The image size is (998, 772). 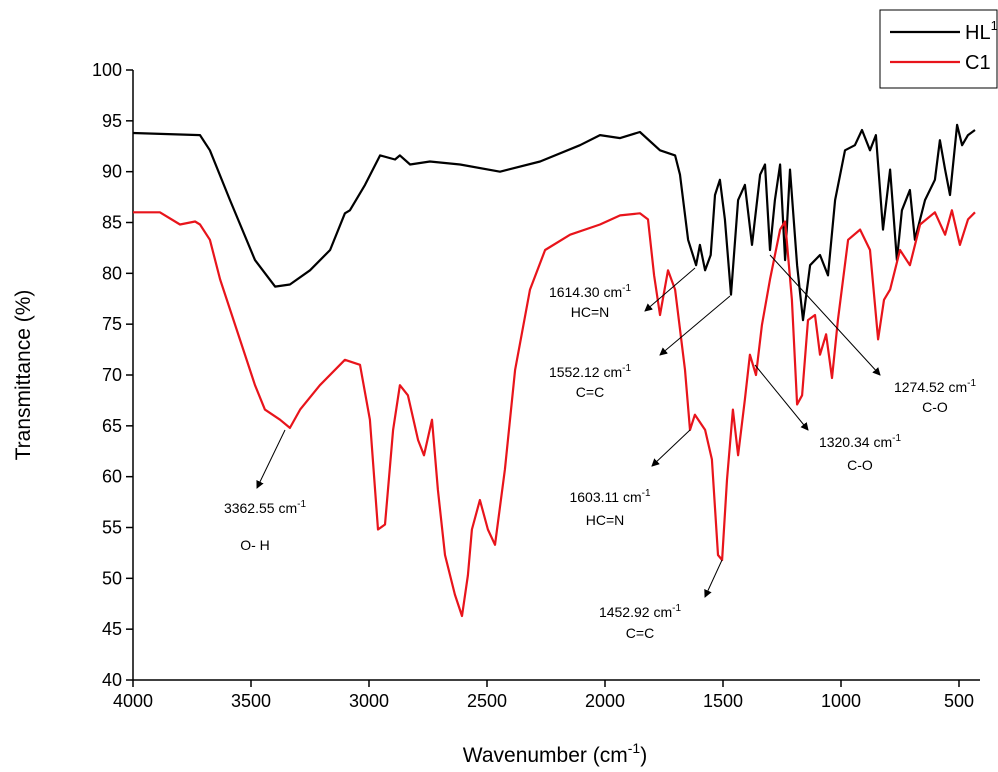 I want to click on x-tick-label: 1000, so click(x=841, y=701).